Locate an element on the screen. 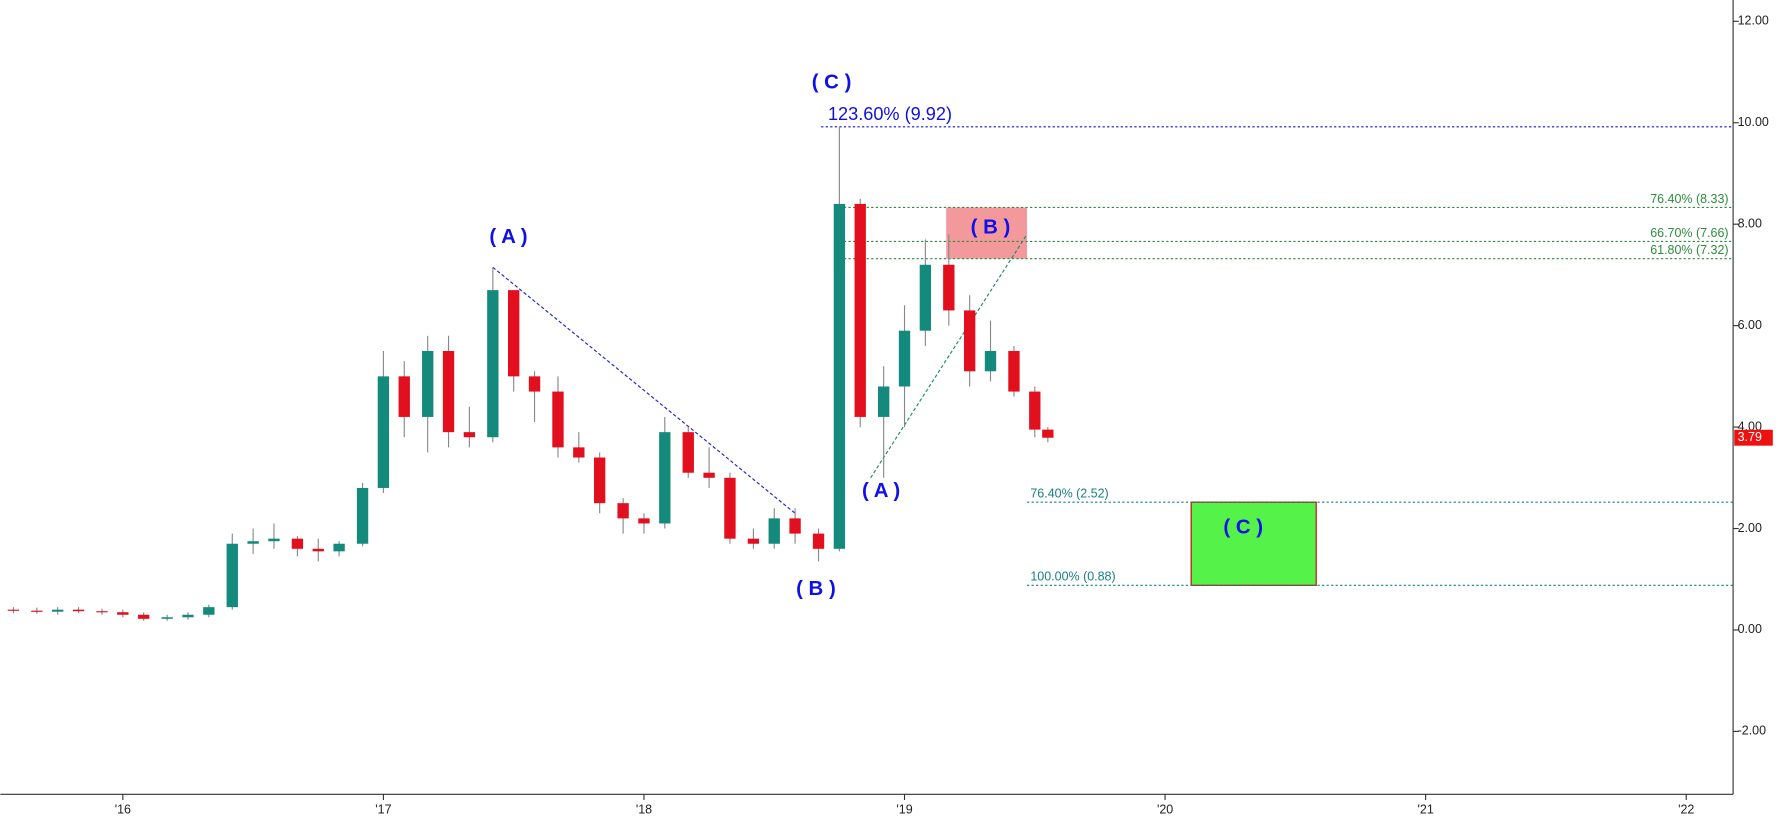 Image resolution: width=1780 pixels, height=822 pixels. y-tick-label: -2.00 is located at coordinates (1752, 731).